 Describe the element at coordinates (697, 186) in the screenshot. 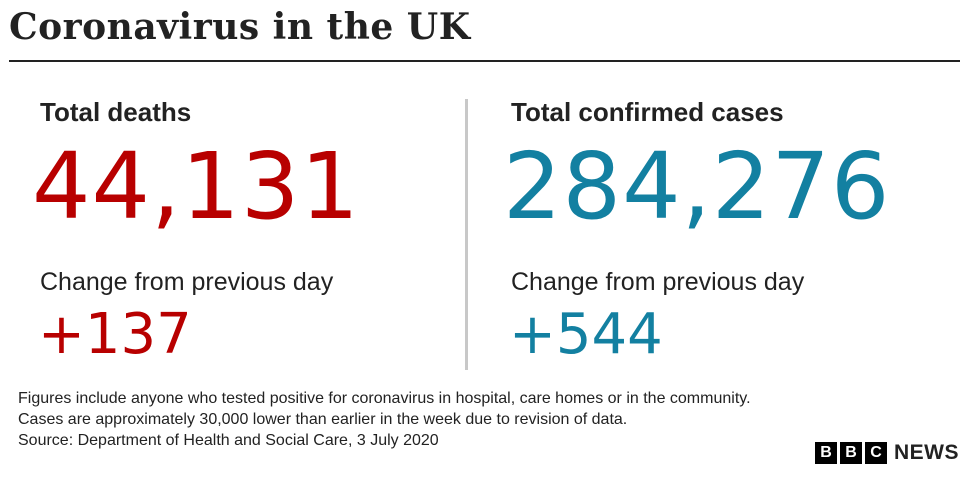

I see `total-cases-value: 284,276` at that location.